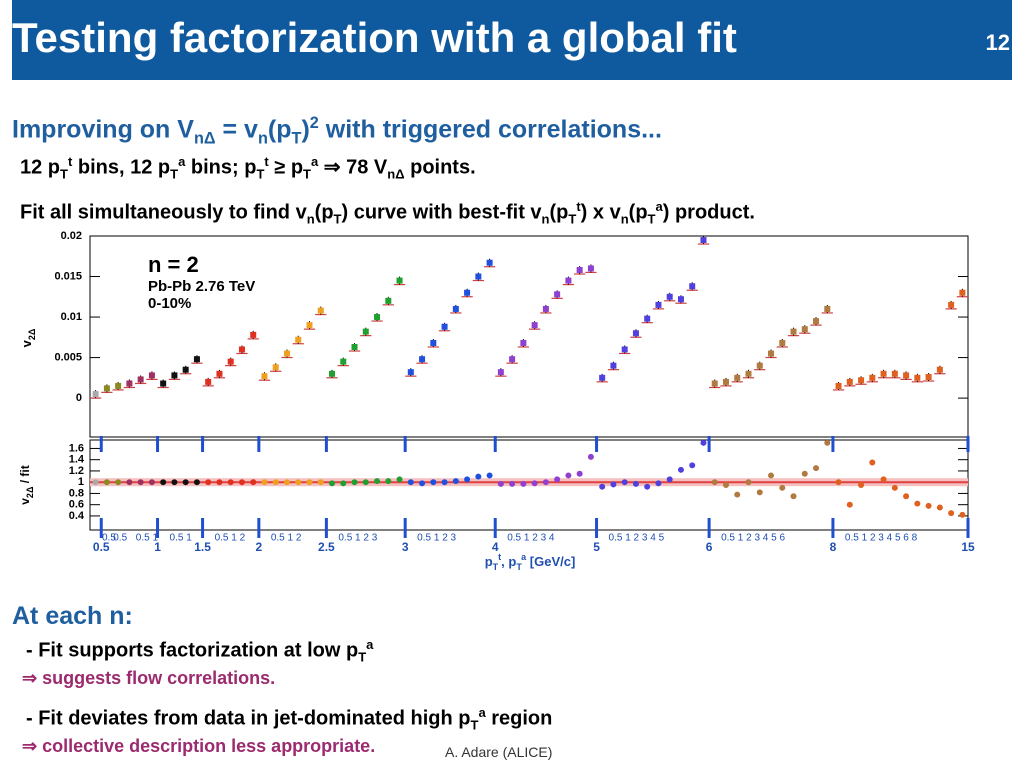 This screenshot has height=768, width=1024. What do you see at coordinates (305, 129) in the screenshot?
I see `text-run: )` at bounding box center [305, 129].